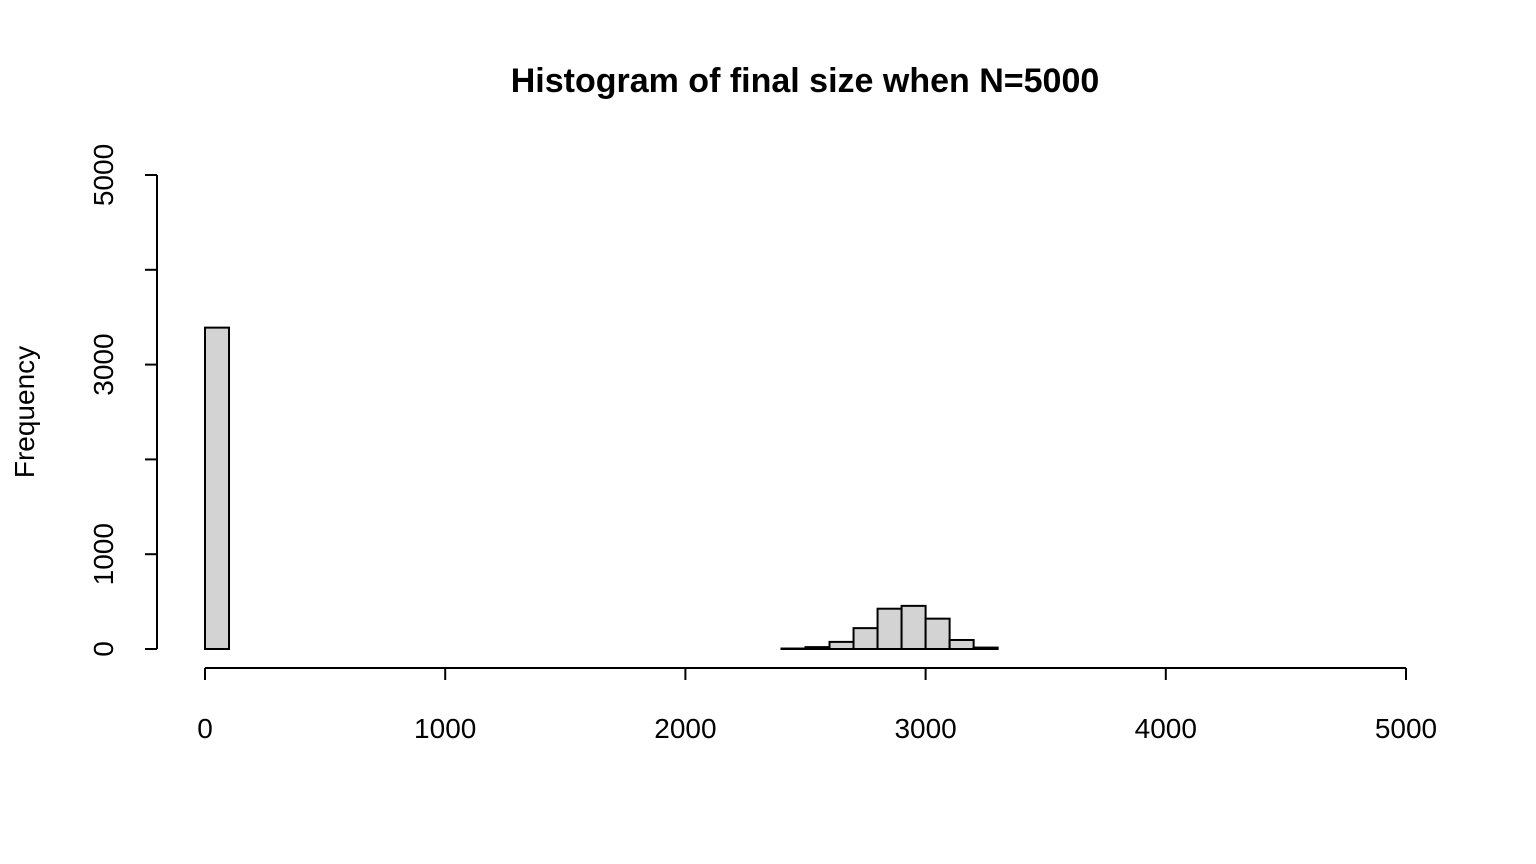 This screenshot has width=1536, height=864. Describe the element at coordinates (24, 412) in the screenshot. I see `y-axis-label: Frequency` at that location.